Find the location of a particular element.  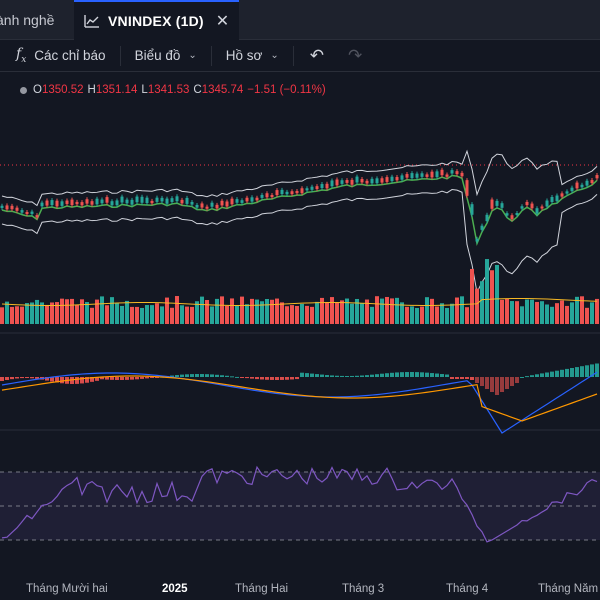

chart-type-button: Biểu đồ ⌄ is located at coordinates (166, 56).